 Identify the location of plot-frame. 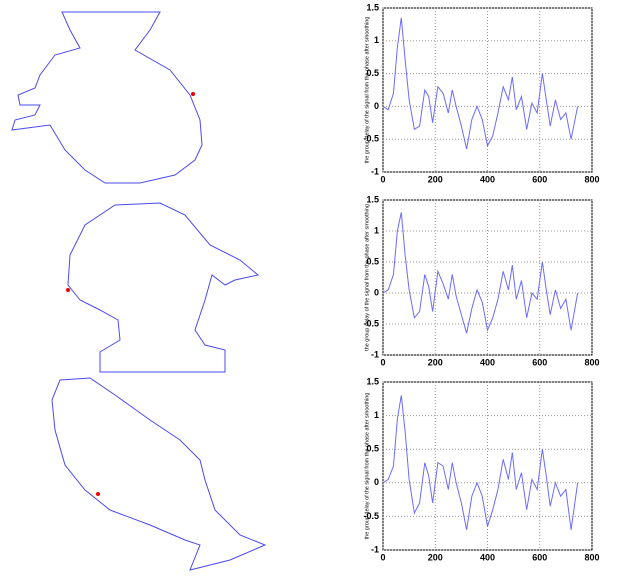
(487, 277).